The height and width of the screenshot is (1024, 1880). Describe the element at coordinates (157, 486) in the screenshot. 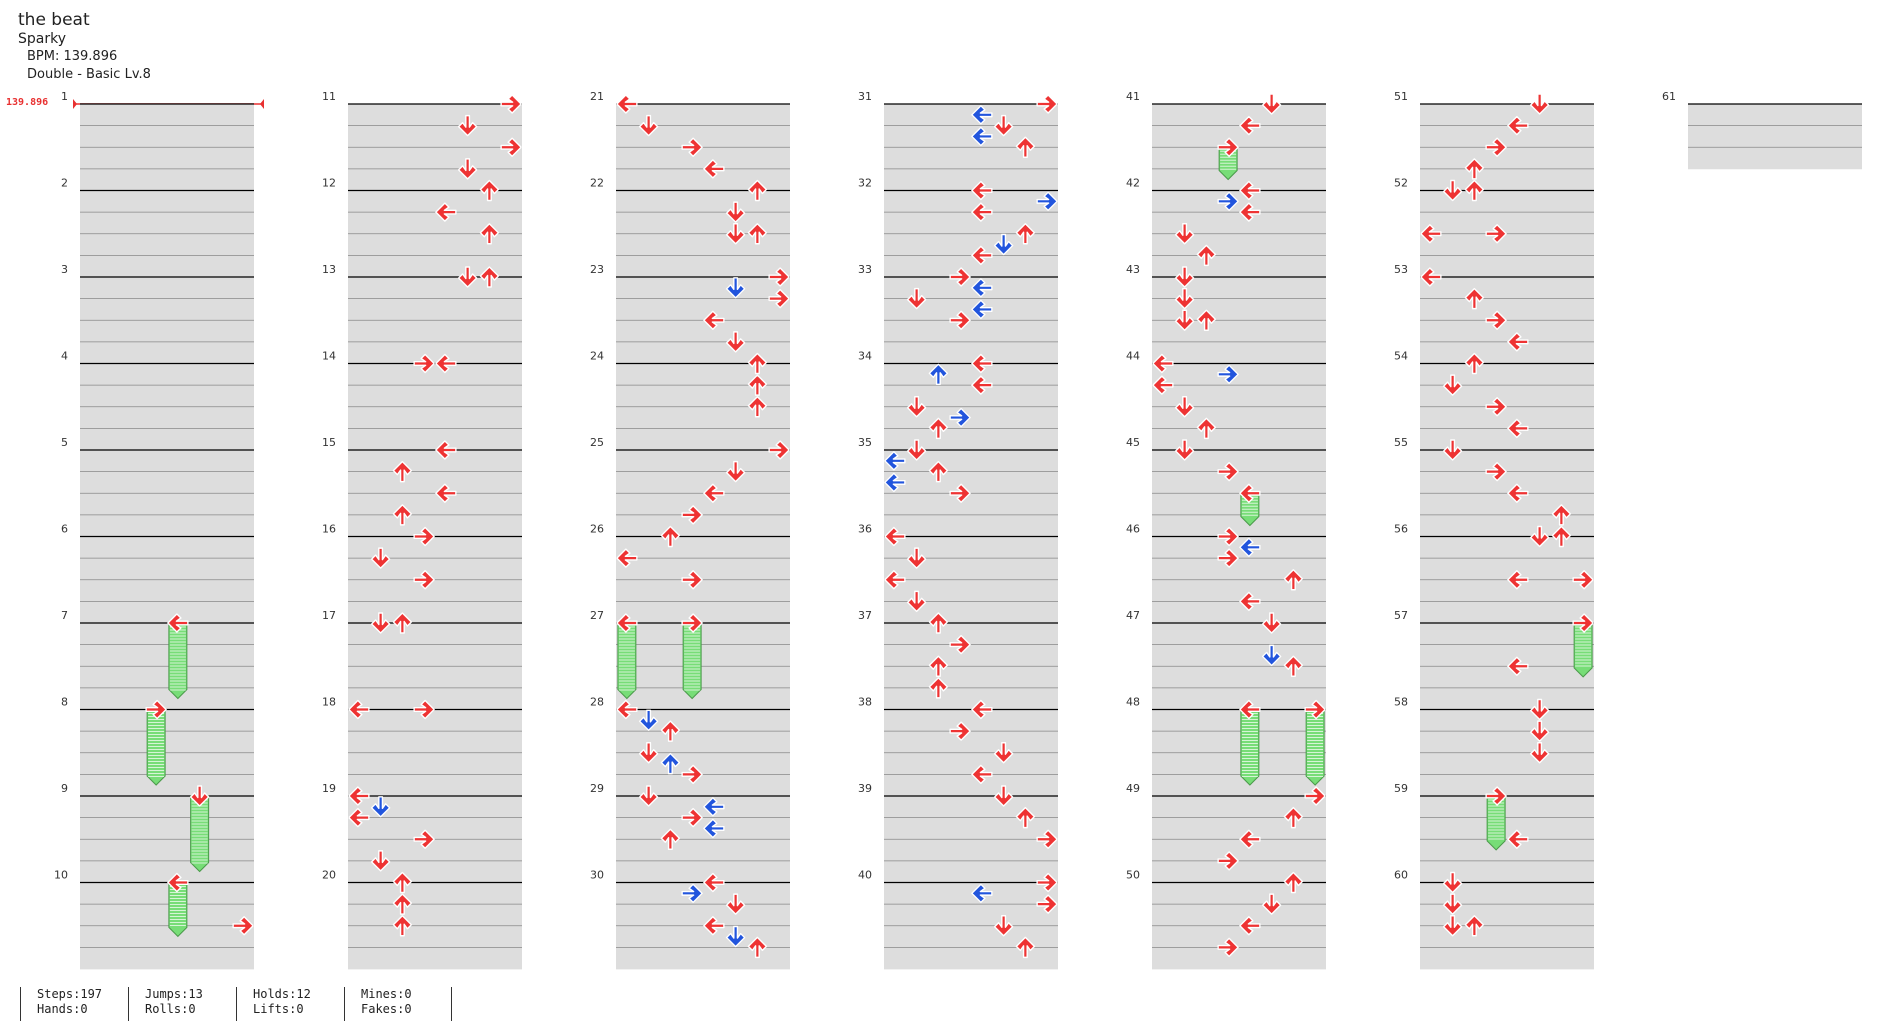

I see `measure: 5` at that location.